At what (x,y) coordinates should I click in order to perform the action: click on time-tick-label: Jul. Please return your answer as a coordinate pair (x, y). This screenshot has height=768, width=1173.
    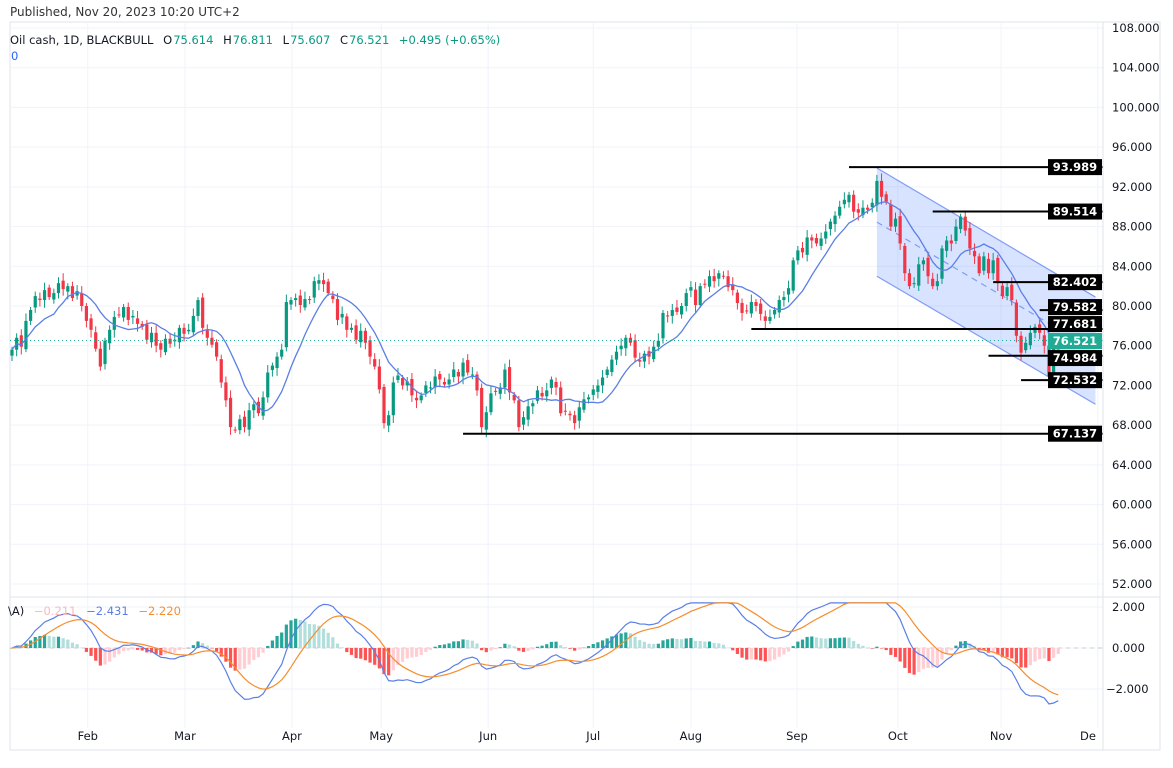
    Looking at the image, I should click on (592, 736).